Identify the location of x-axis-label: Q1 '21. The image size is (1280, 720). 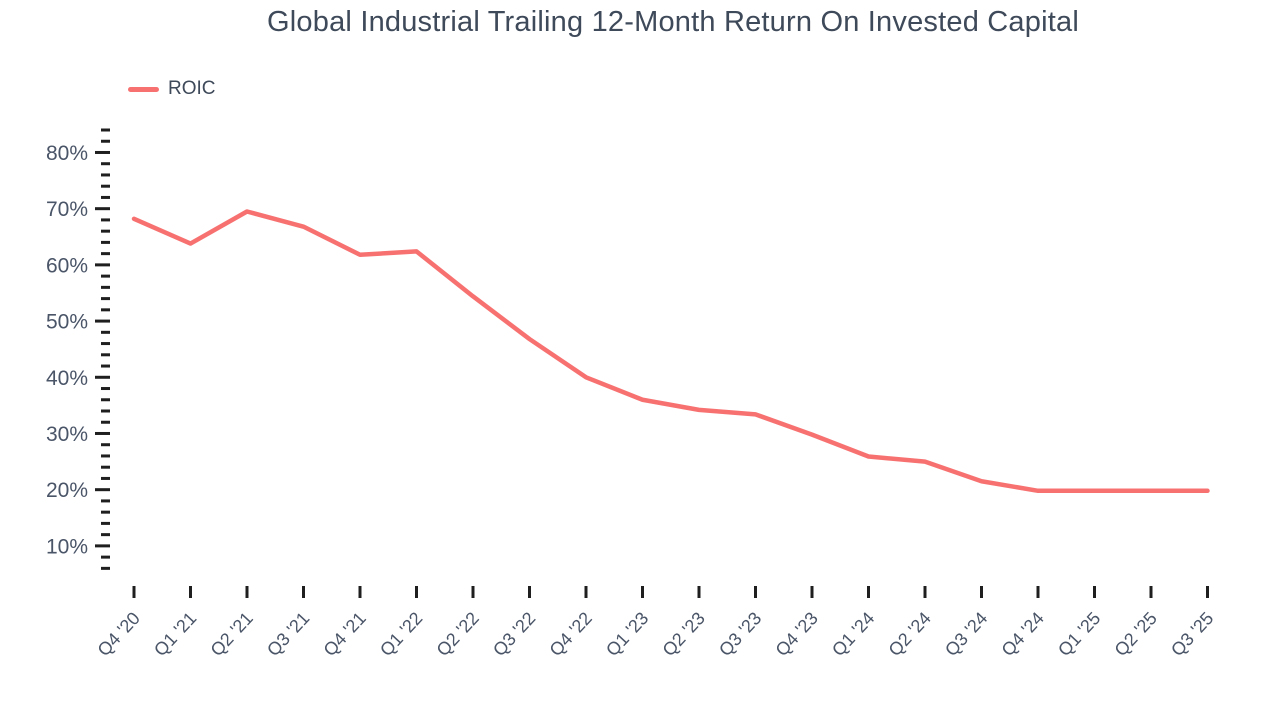
(175, 634).